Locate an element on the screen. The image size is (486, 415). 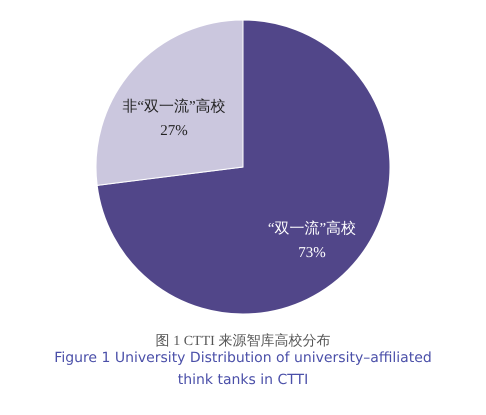
slice-label: 非“双一流”高校 is located at coordinates (174, 107).